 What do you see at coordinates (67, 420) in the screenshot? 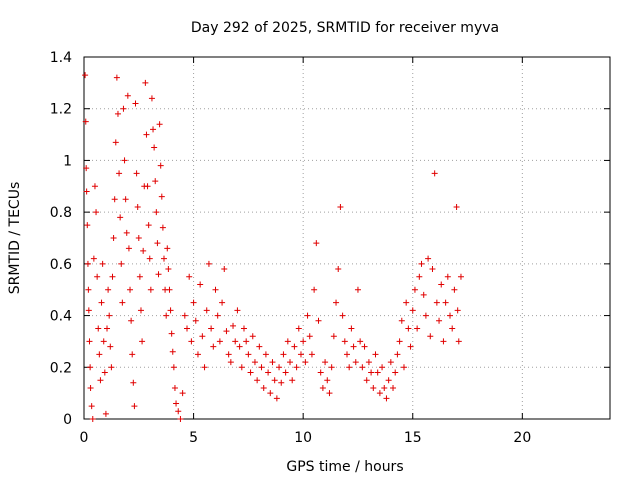
I see `y-tick-label: 0` at bounding box center [67, 420].